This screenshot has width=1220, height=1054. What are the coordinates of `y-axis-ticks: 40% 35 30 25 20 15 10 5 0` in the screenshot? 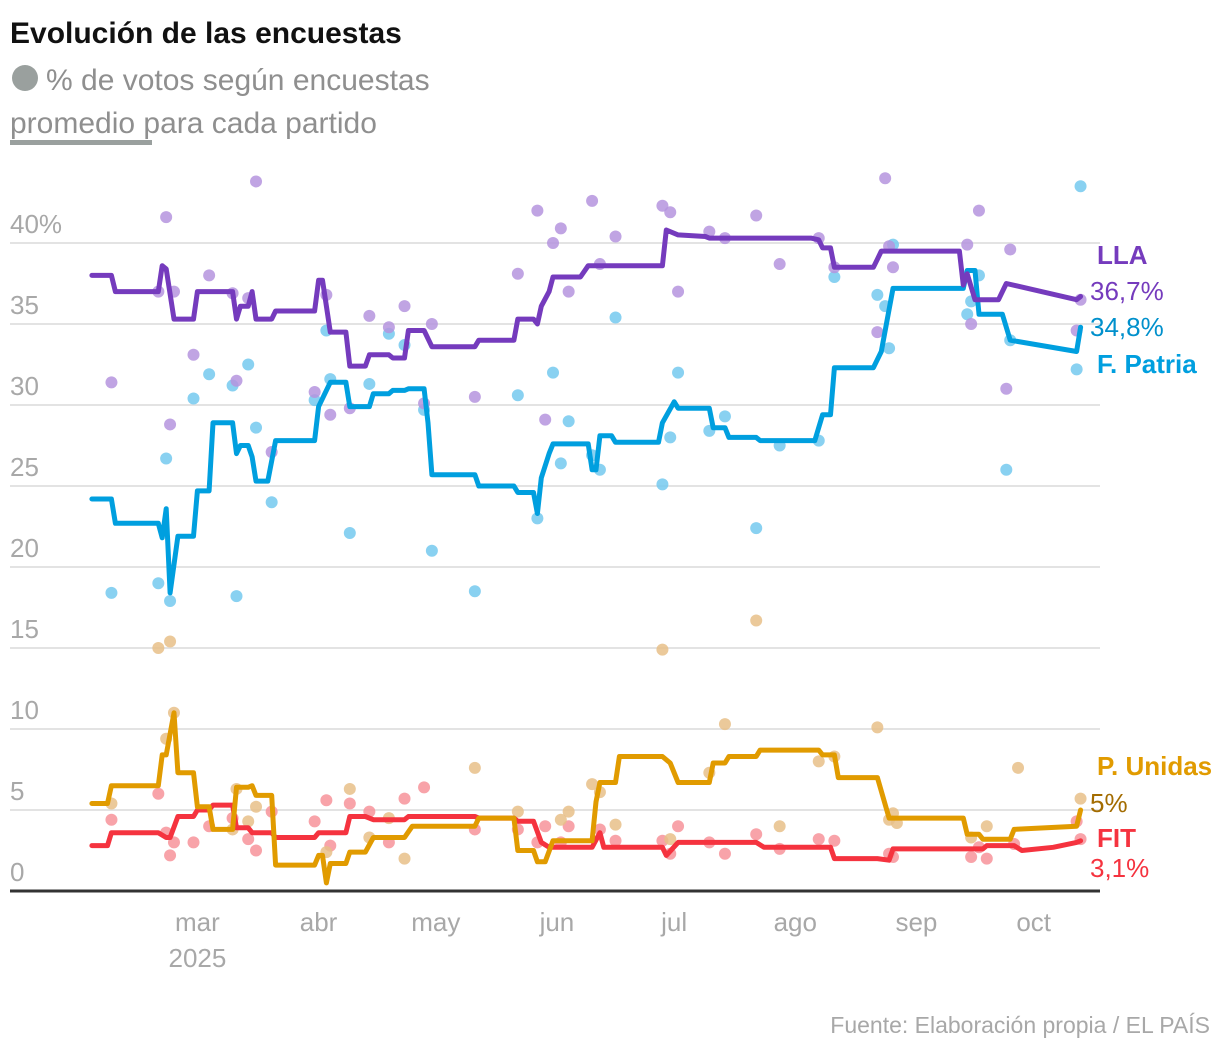 It's located at (36, 548).